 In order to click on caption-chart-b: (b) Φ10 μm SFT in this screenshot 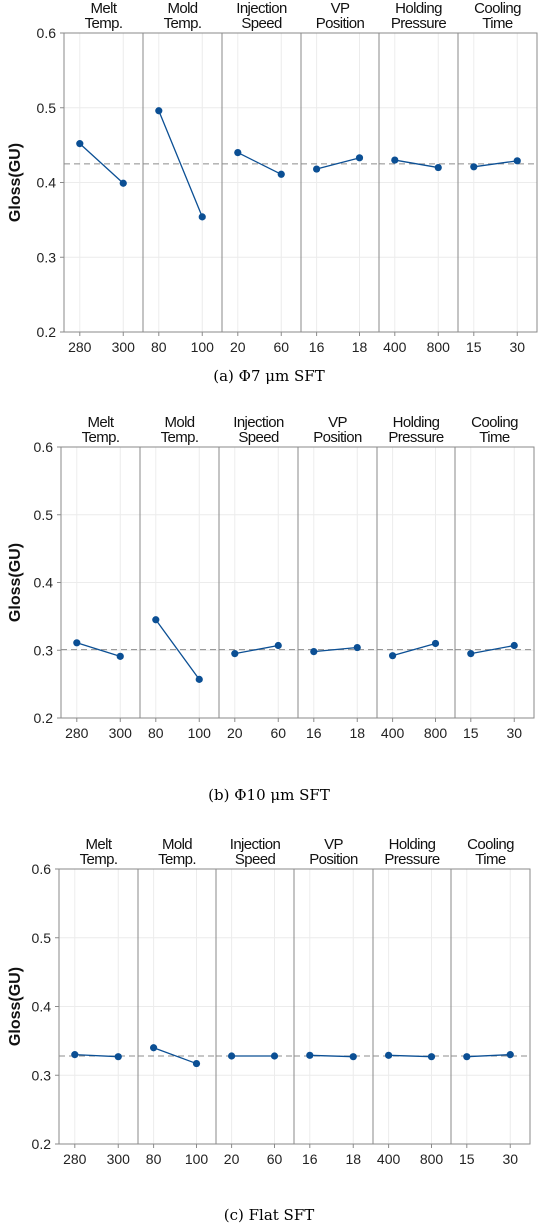, I will do `click(269, 795)`.